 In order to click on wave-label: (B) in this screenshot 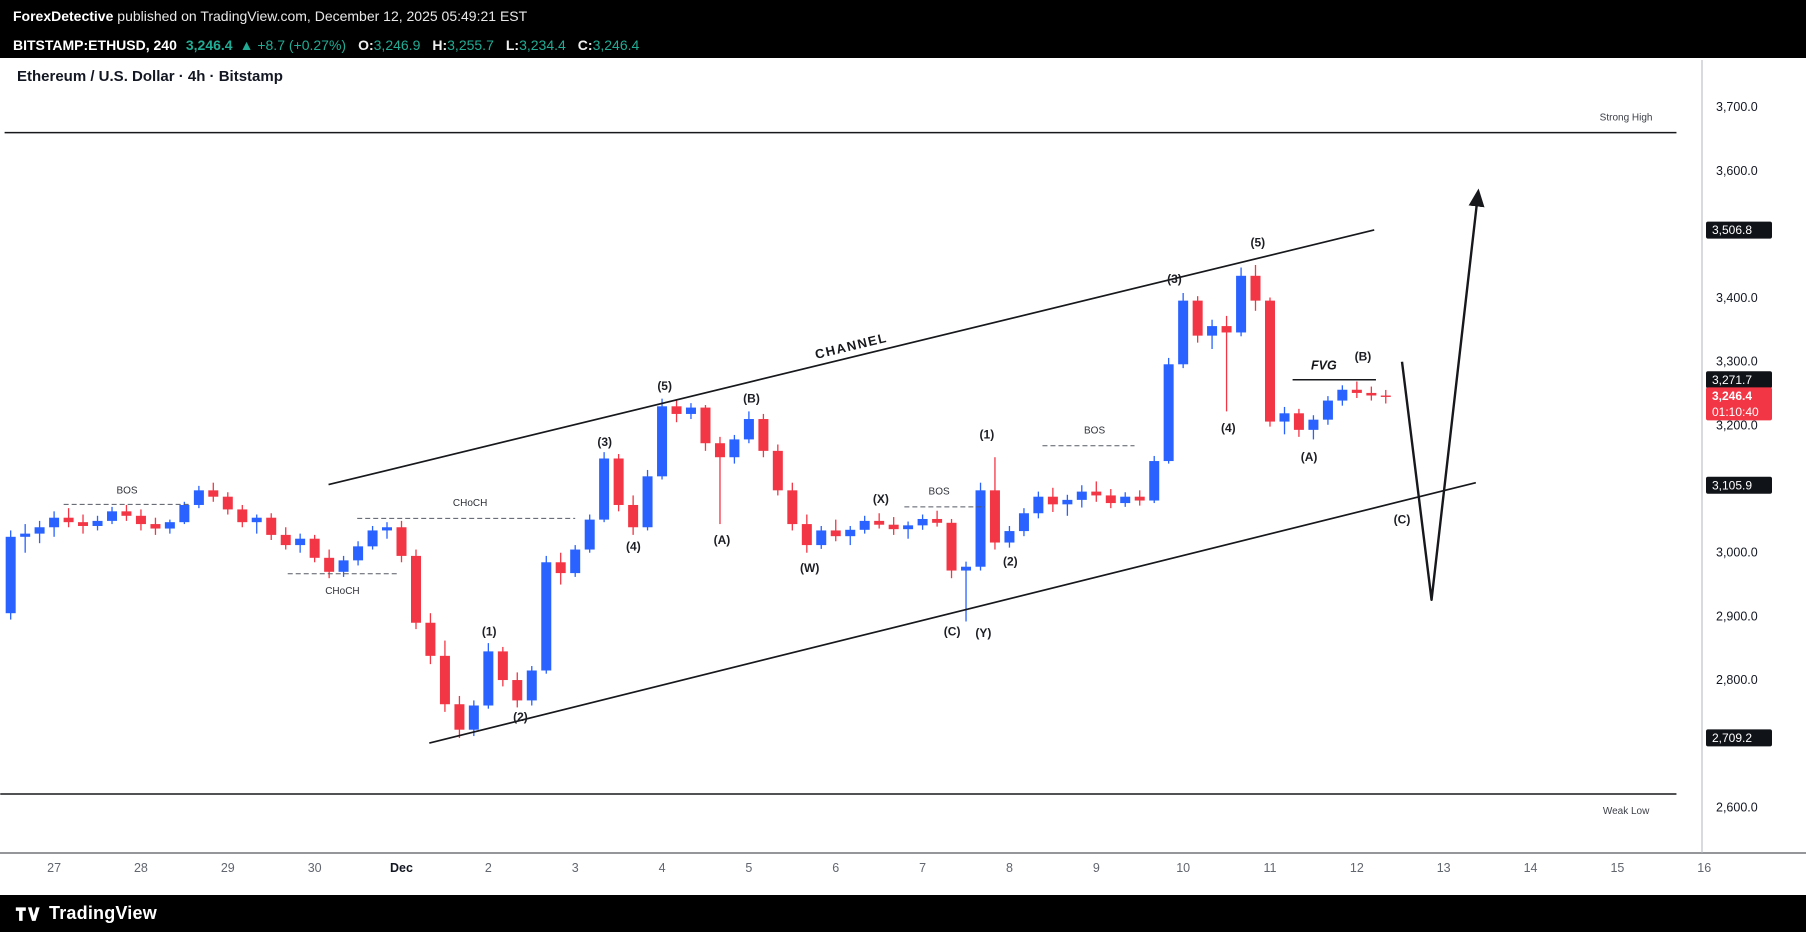, I will do `click(1363, 357)`.